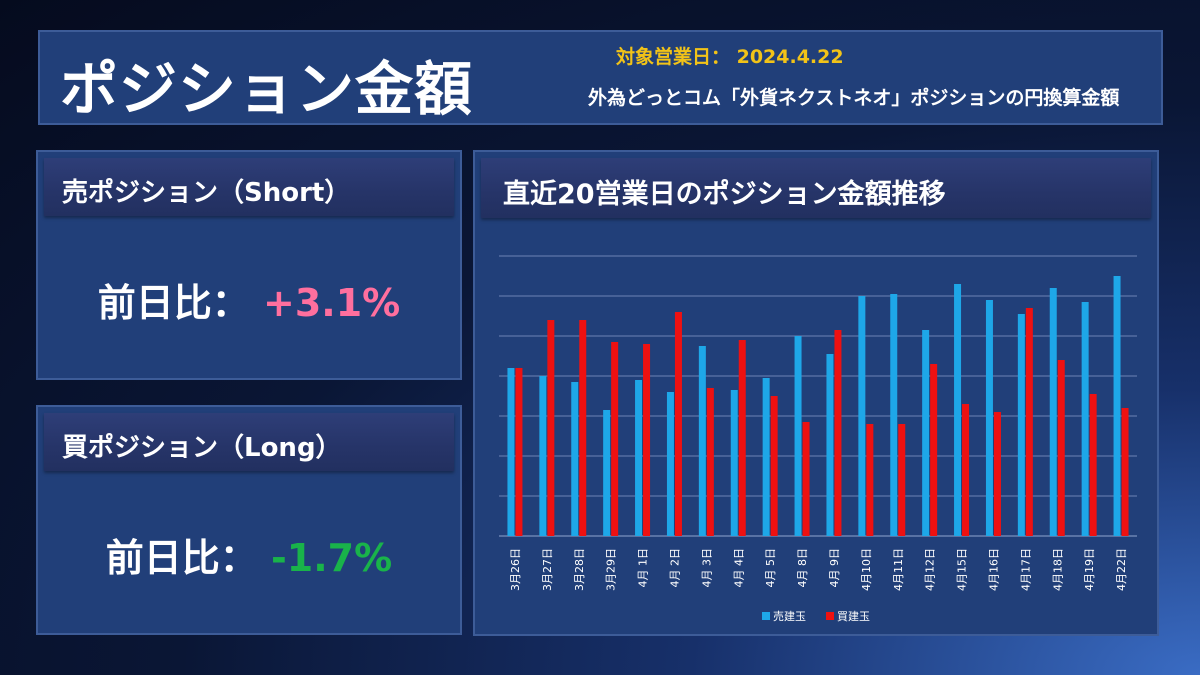 The image size is (1200, 675). Describe the element at coordinates (898, 569) in the screenshot. I see `x-tick-label: 4月11日` at that location.